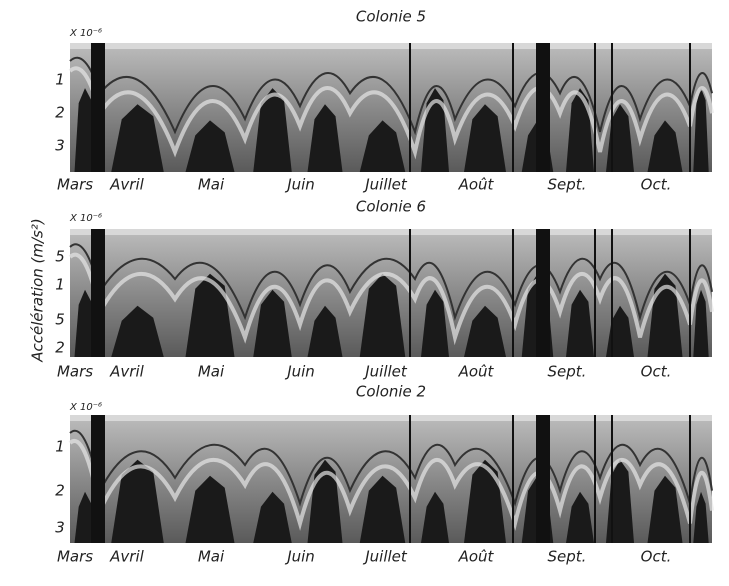 The height and width of the screenshot is (586, 729). What do you see at coordinates (391, 392) in the screenshot?
I see `panel-title: Colonie 2` at bounding box center [391, 392].